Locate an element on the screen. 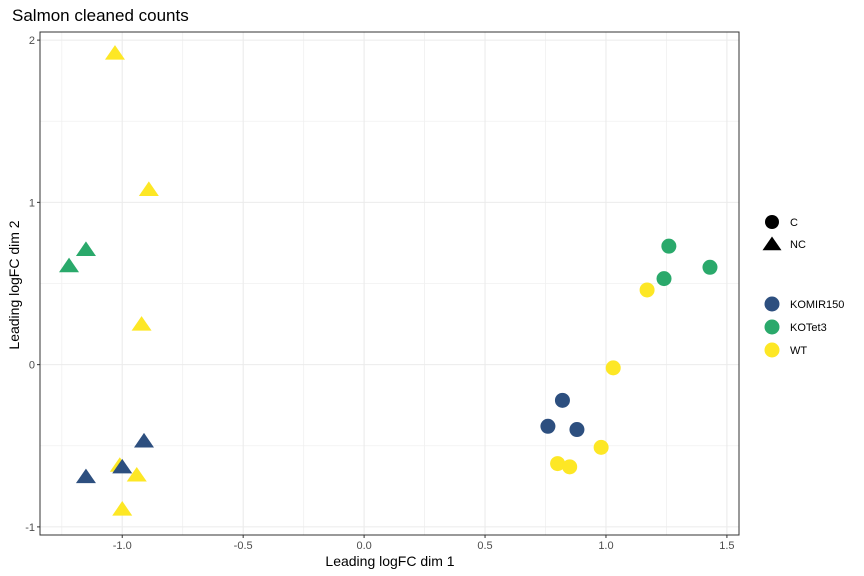  x-tick-label: 0.5 is located at coordinates (484, 546).